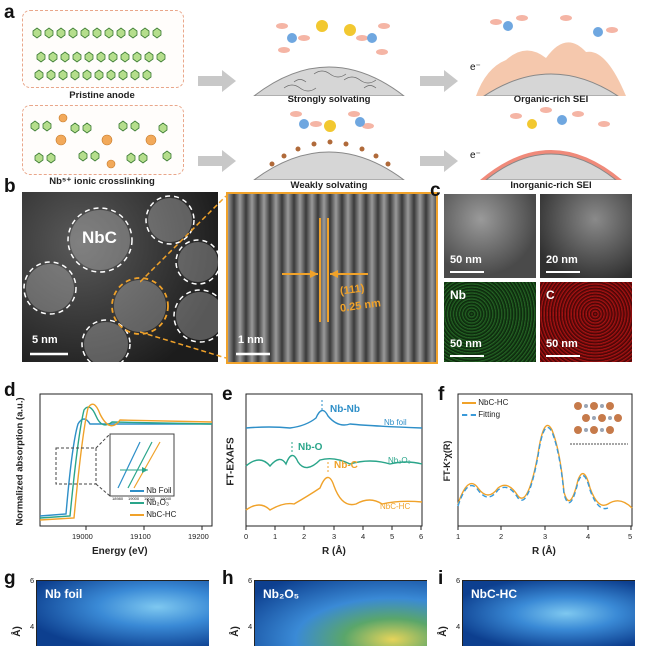  I want to click on legend-entry-nb-foil: Nb Foil, so click(151, 490).